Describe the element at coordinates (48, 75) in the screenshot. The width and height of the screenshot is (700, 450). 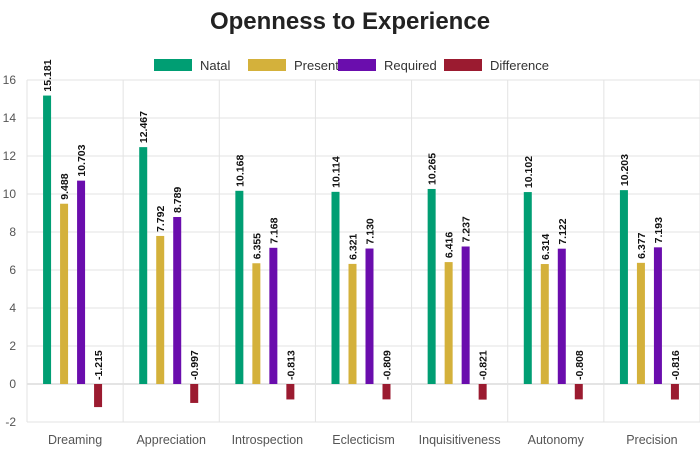
I see `data-label: 15.181` at that location.